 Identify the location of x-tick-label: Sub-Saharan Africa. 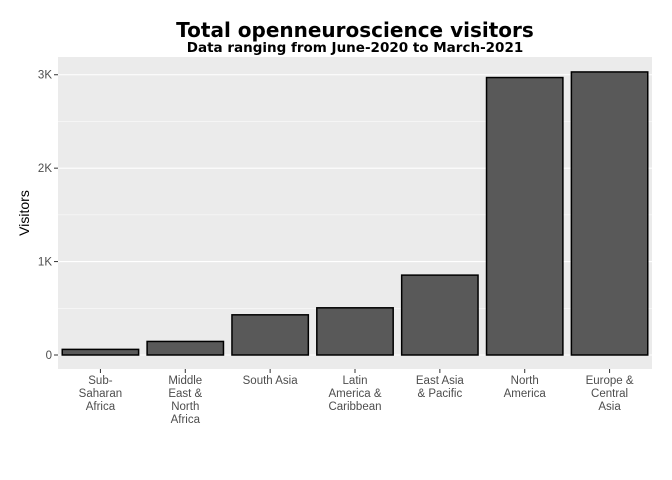
(100, 394).